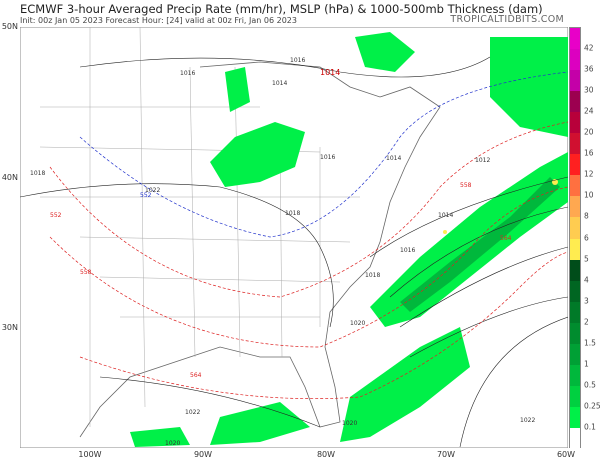  Describe the element at coordinates (326, 454) in the screenshot. I see `lon-label-80w: 80W` at that location.